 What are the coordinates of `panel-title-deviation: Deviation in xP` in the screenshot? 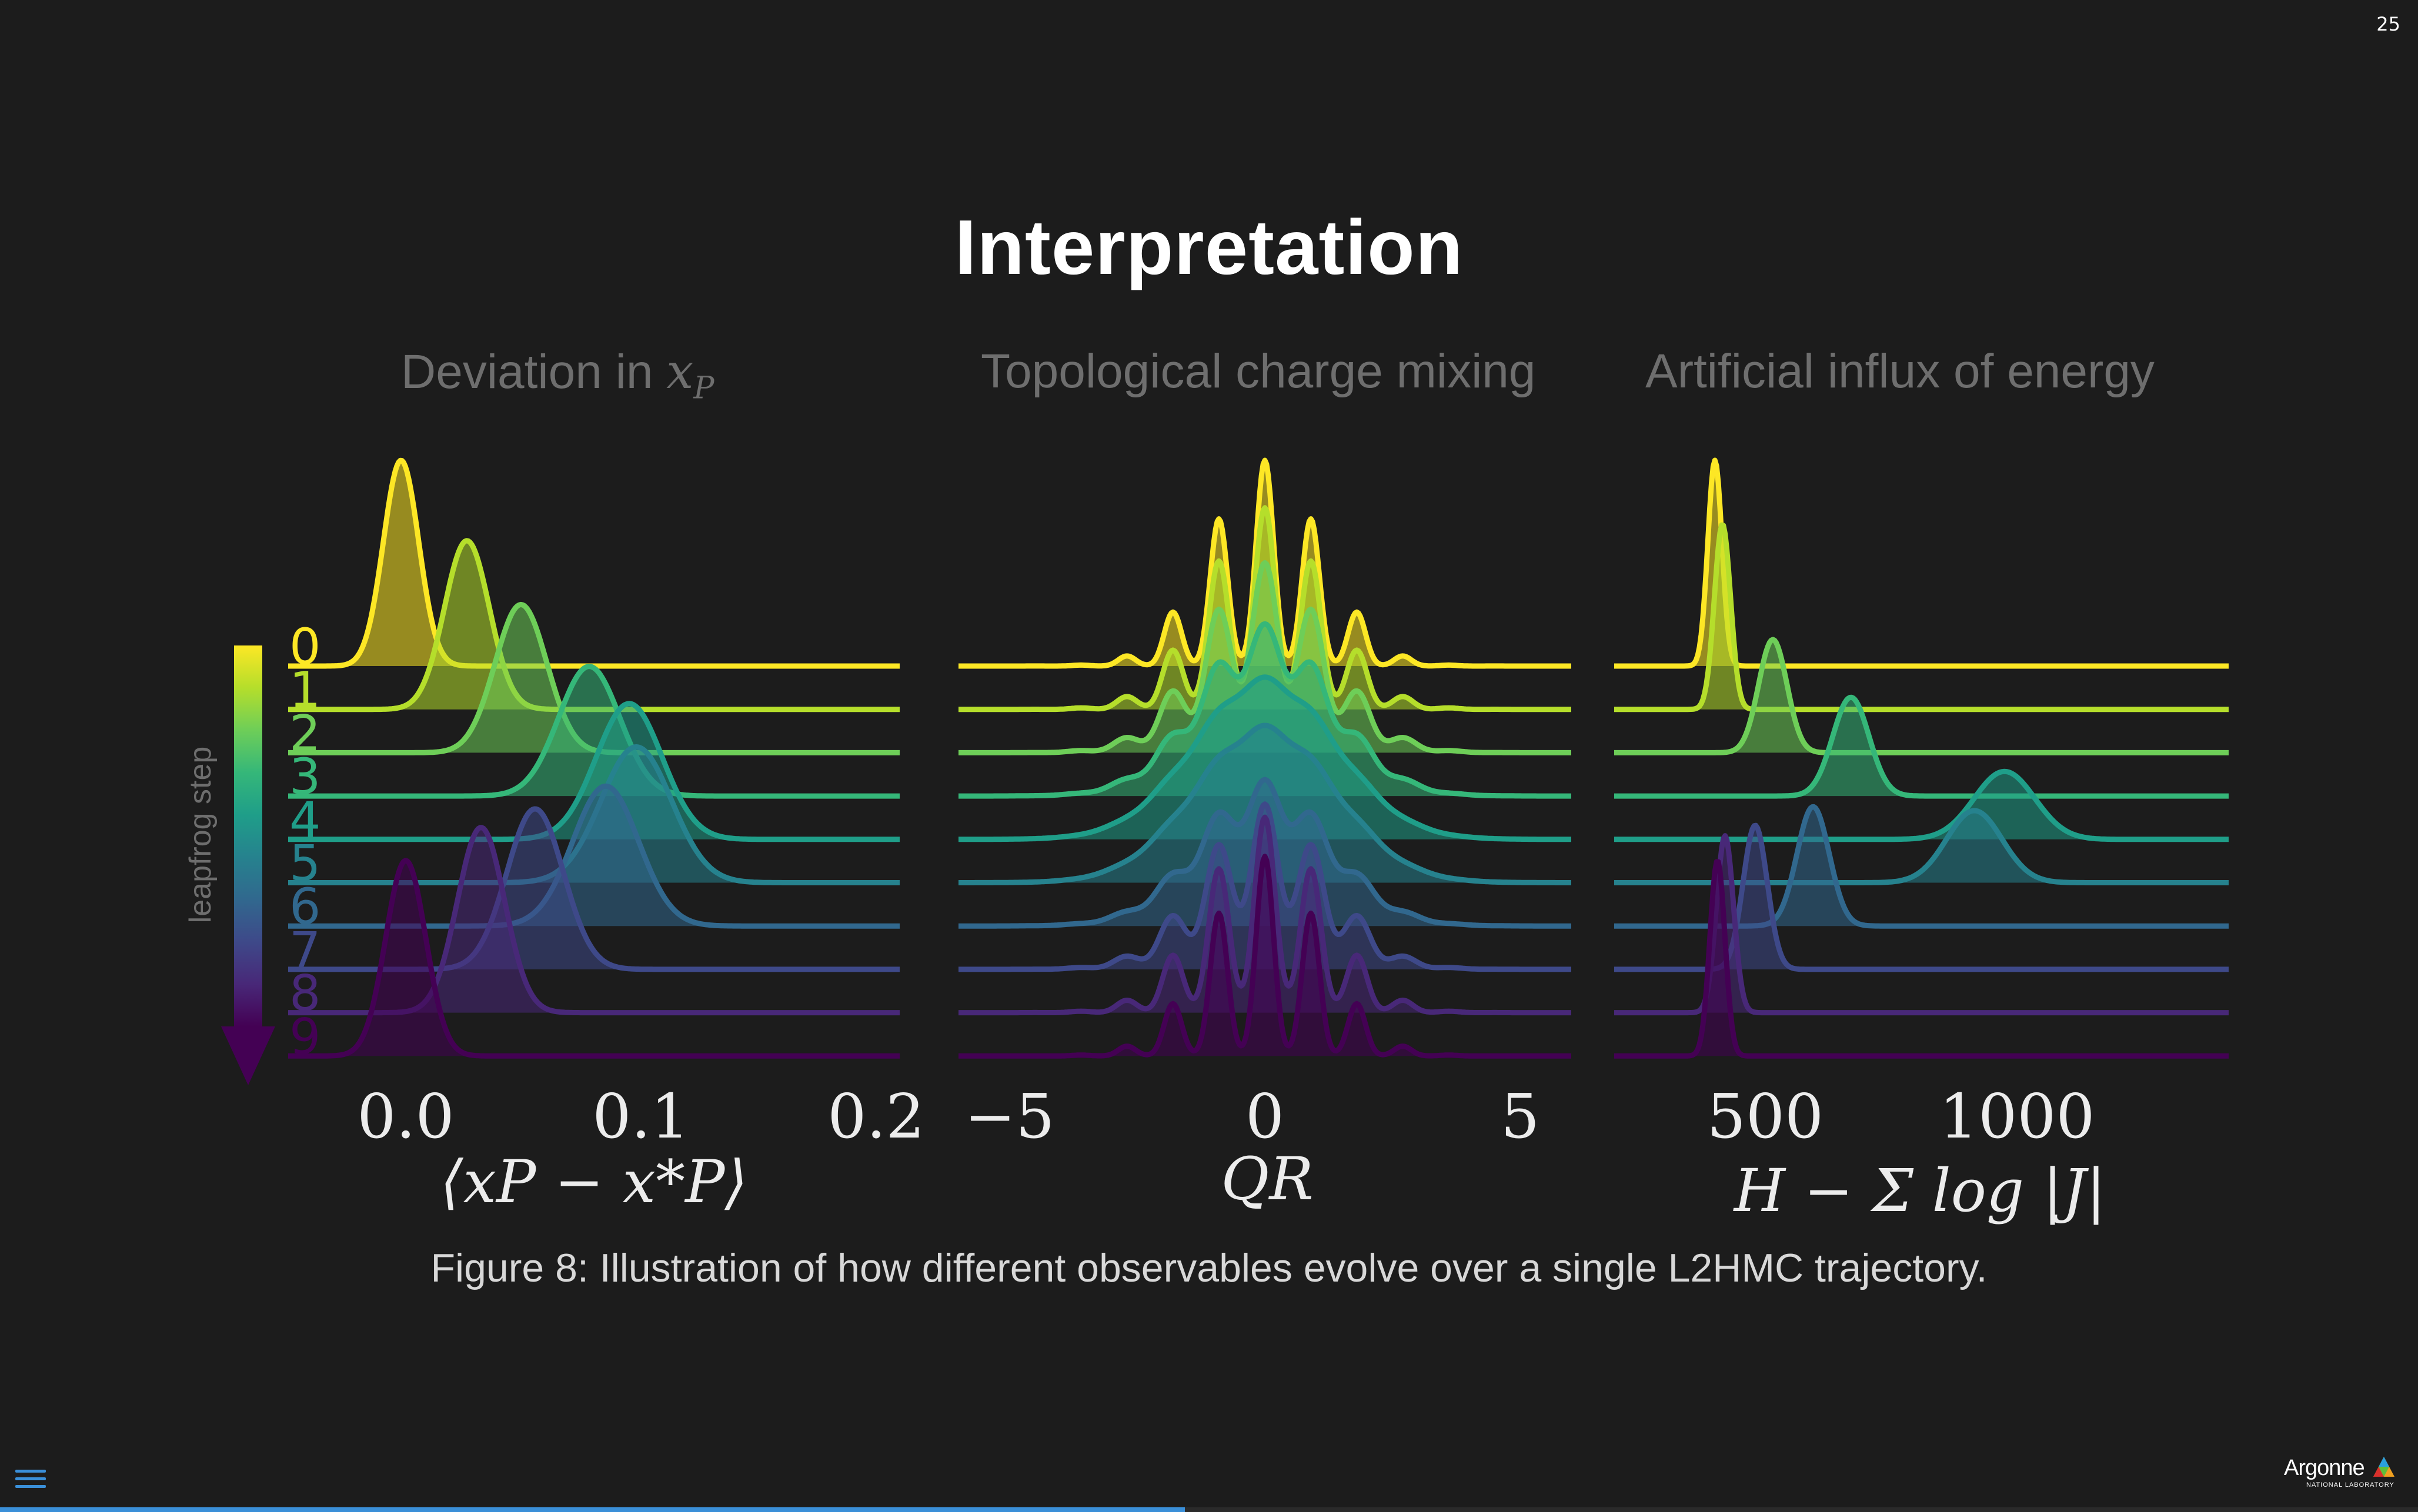 It's located at (557, 375).